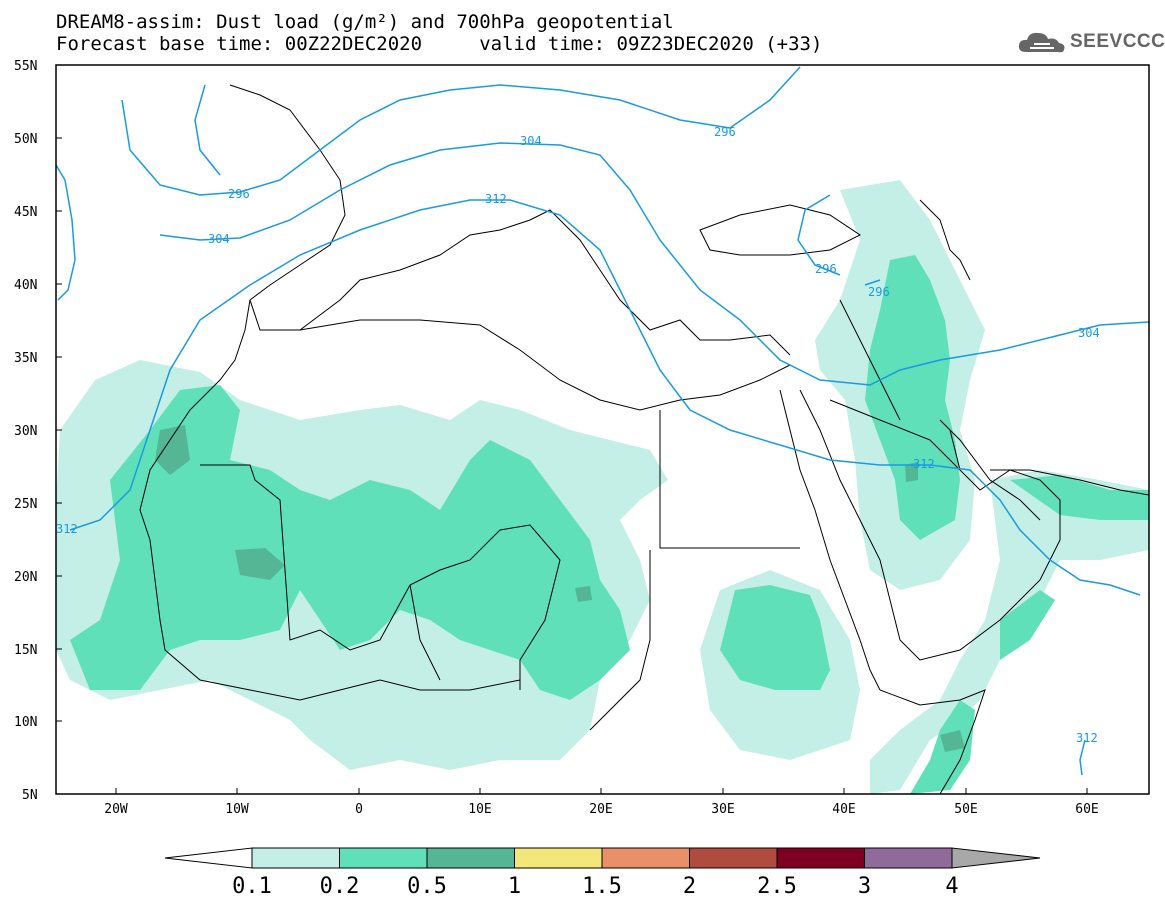 Image resolution: width=1165 pixels, height=907 pixels. Describe the element at coordinates (819, 235) in the screenshot. I see `contour-296-east` at that location.